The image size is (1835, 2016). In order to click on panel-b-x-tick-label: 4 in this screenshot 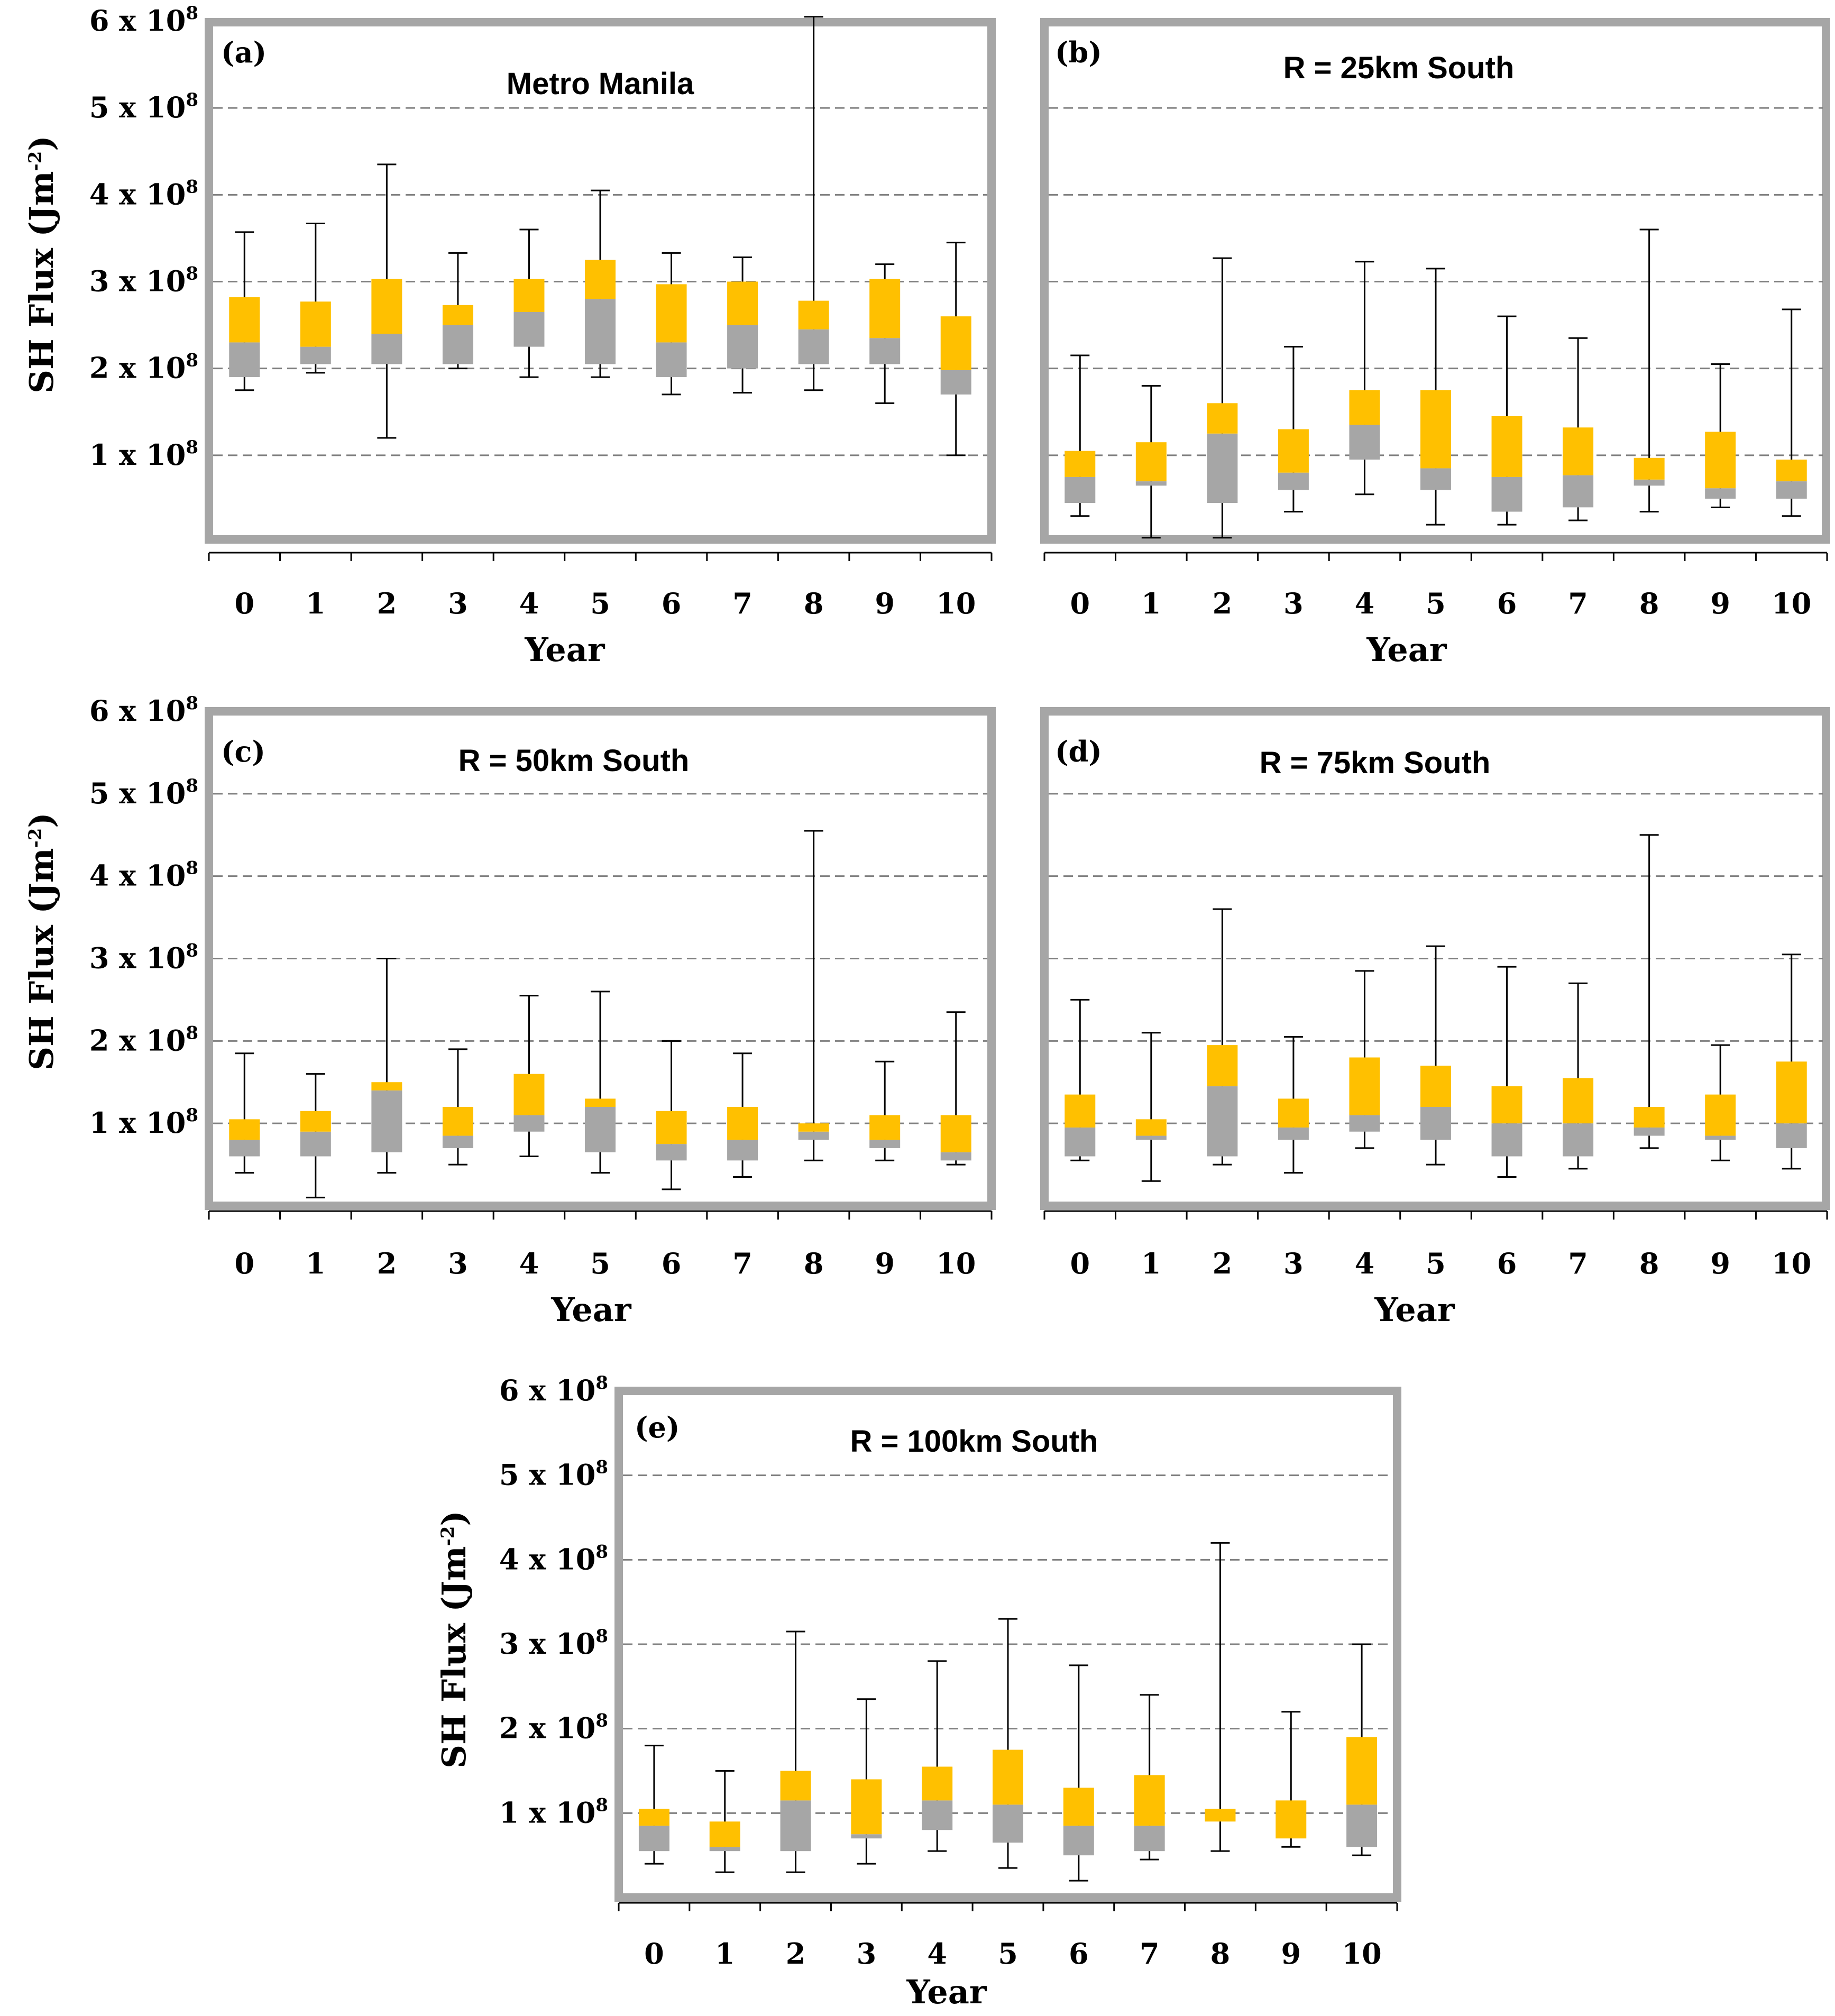, I will do `click(1365, 603)`.